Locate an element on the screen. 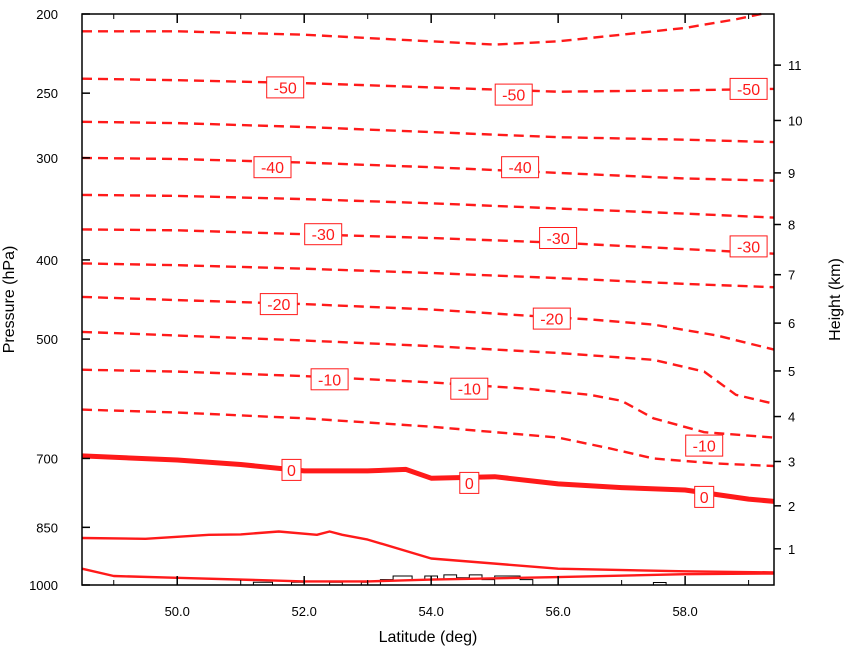  y-right-tick-label: 5 is located at coordinates (791, 371).